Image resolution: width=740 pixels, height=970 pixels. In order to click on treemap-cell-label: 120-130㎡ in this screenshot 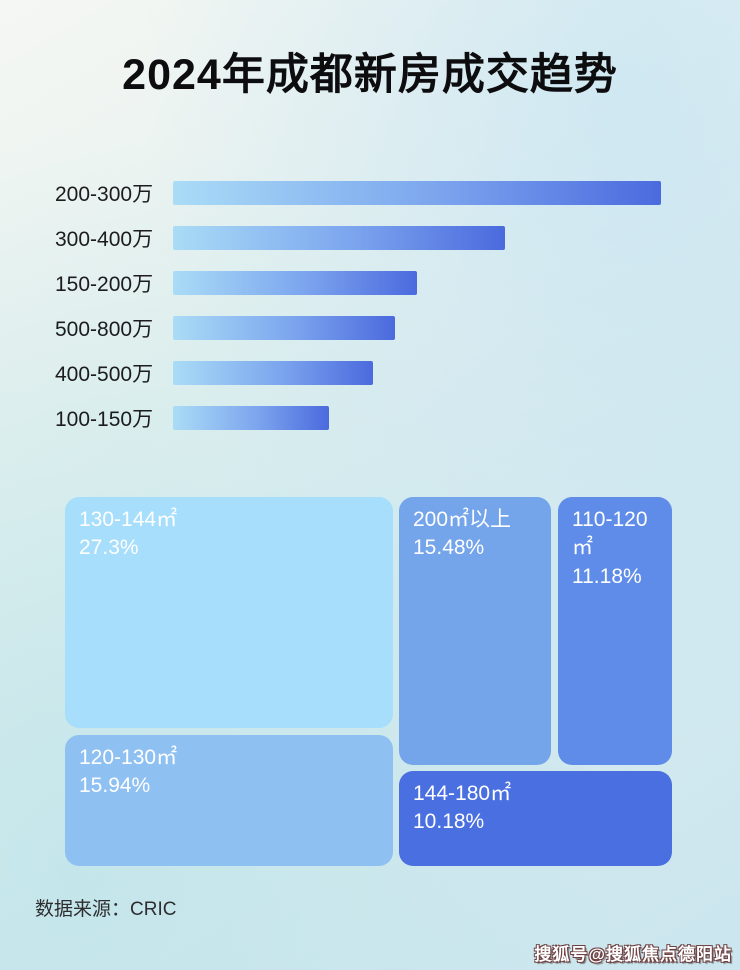, I will do `click(128, 757)`.